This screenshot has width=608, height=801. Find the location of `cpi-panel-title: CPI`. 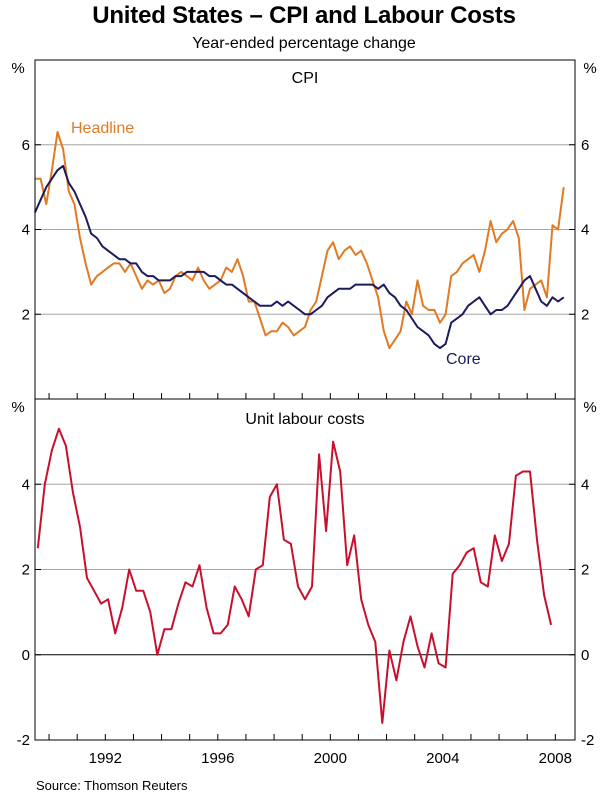

cpi-panel-title: CPI is located at coordinates (305, 78).